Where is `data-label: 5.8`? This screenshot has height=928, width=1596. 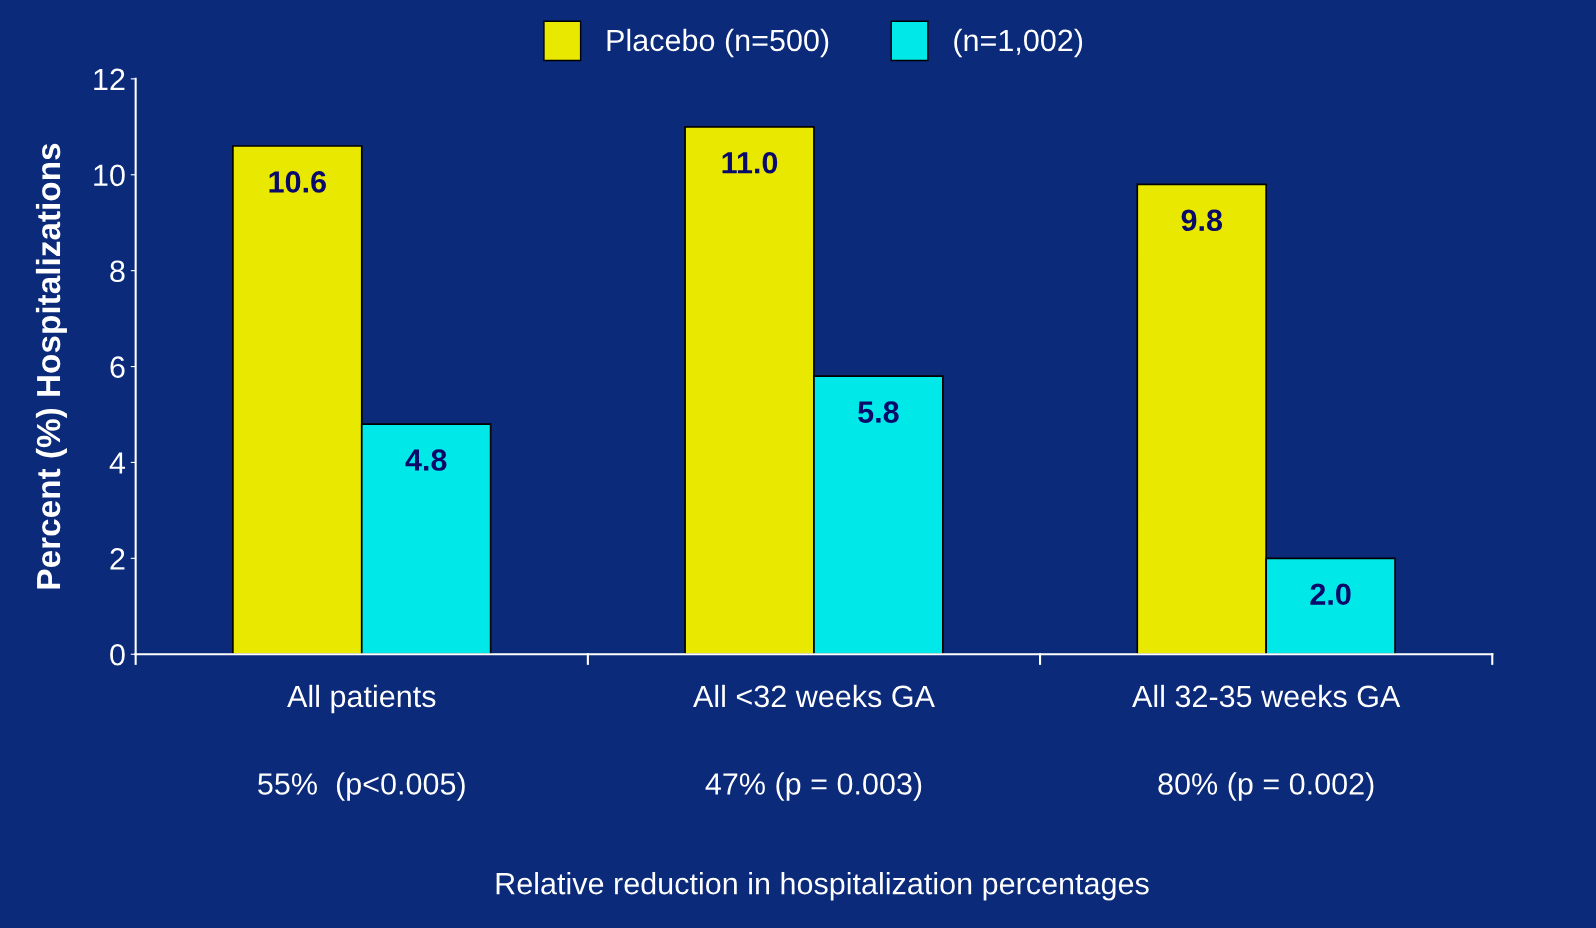 data-label: 5.8 is located at coordinates (878, 412).